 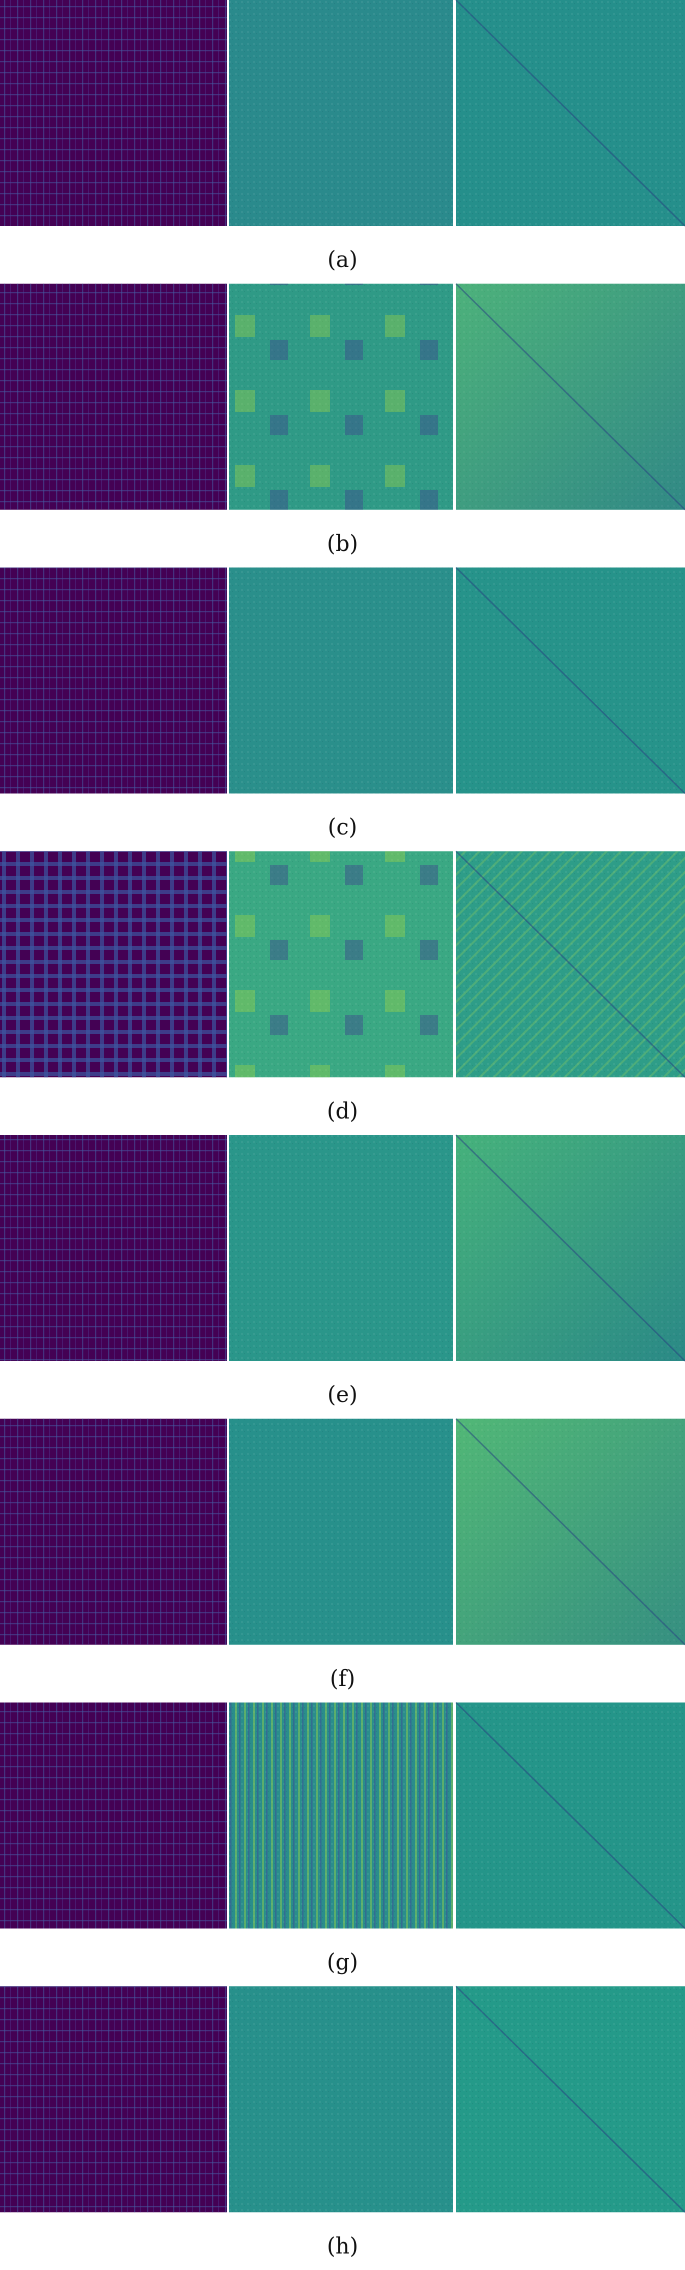 I want to click on figure-caption: (b), so click(x=342, y=544).